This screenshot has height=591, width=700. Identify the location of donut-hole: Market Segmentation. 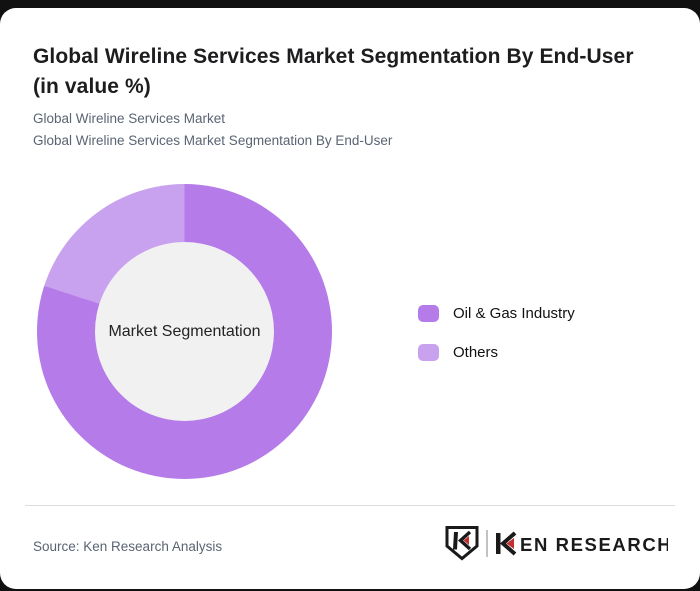
(184, 331).